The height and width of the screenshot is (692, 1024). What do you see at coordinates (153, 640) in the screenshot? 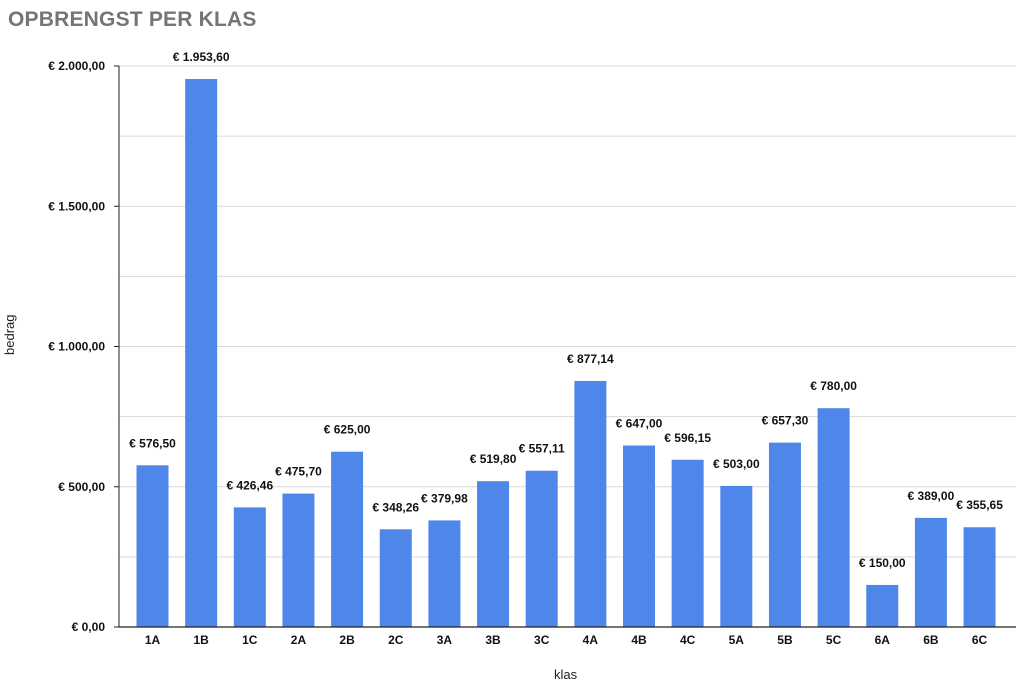
I see `x-tick-label: 1A` at bounding box center [153, 640].